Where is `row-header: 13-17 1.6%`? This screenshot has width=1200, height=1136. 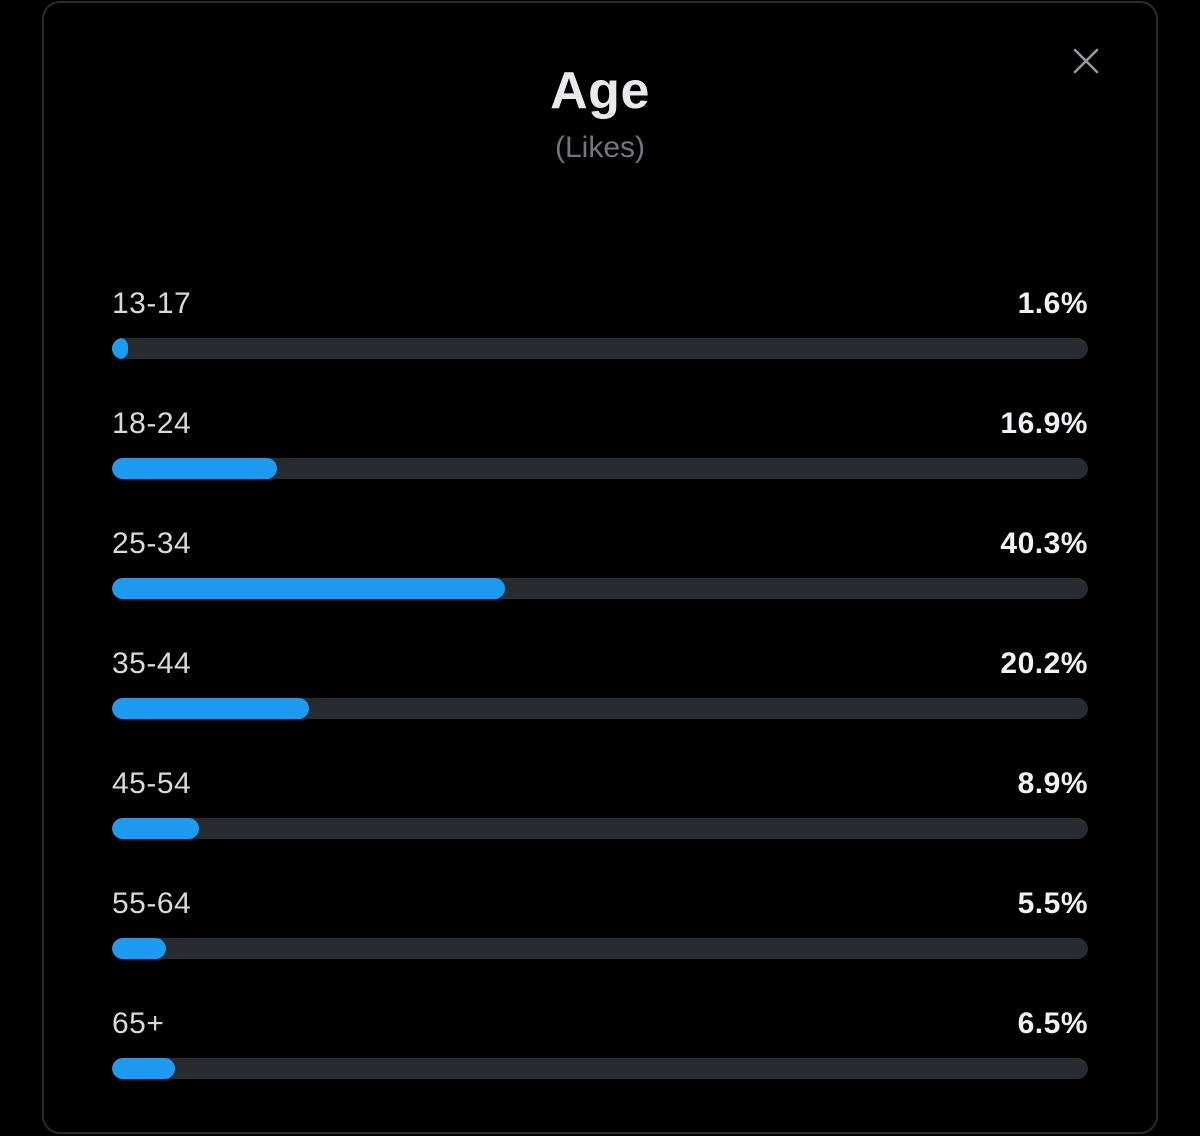
row-header: 13-17 1.6% is located at coordinates (600, 304).